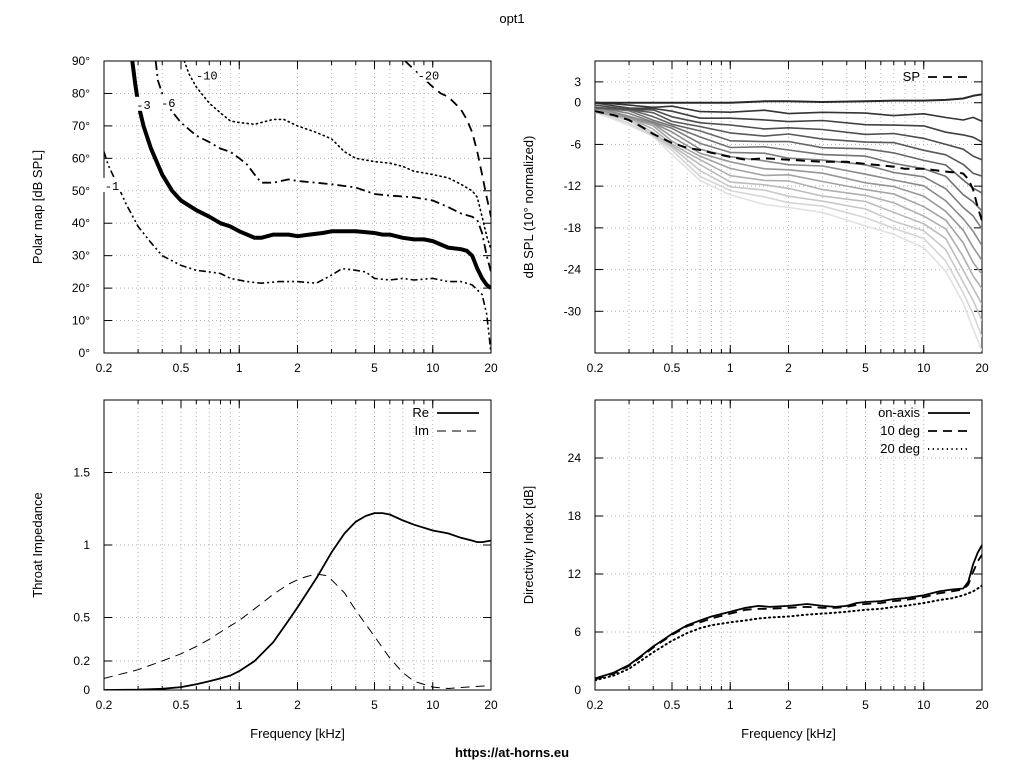 The image size is (1024, 768). What do you see at coordinates (511, 18) in the screenshot?
I see `figure-title: opt1` at bounding box center [511, 18].